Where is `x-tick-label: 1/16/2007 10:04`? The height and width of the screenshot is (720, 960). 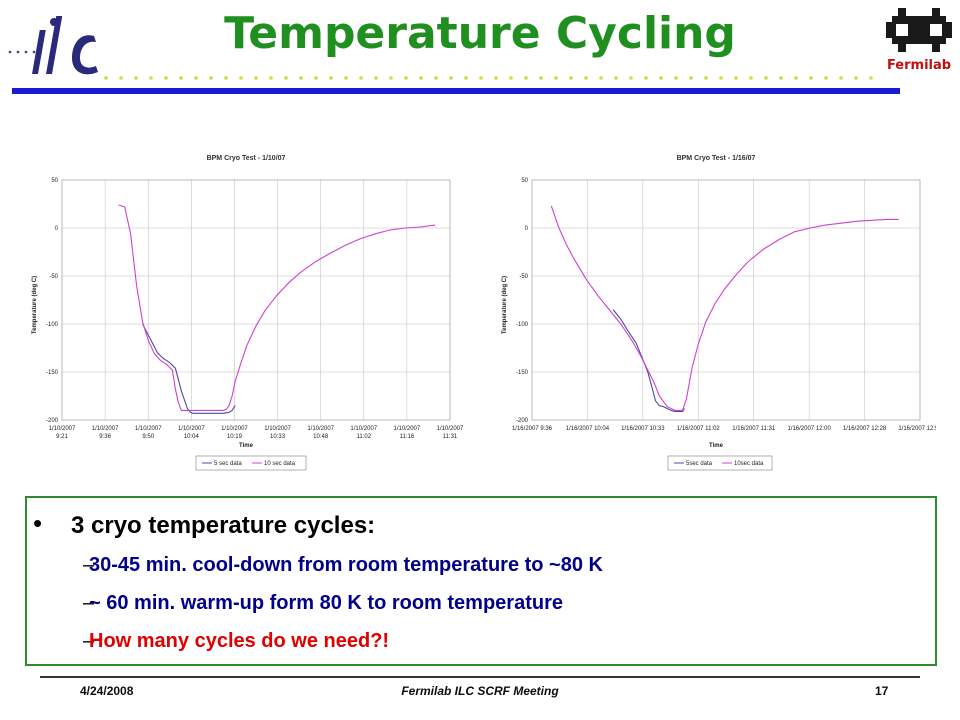
x-tick-label: 1/16/2007 10:04 is located at coordinates (588, 429).